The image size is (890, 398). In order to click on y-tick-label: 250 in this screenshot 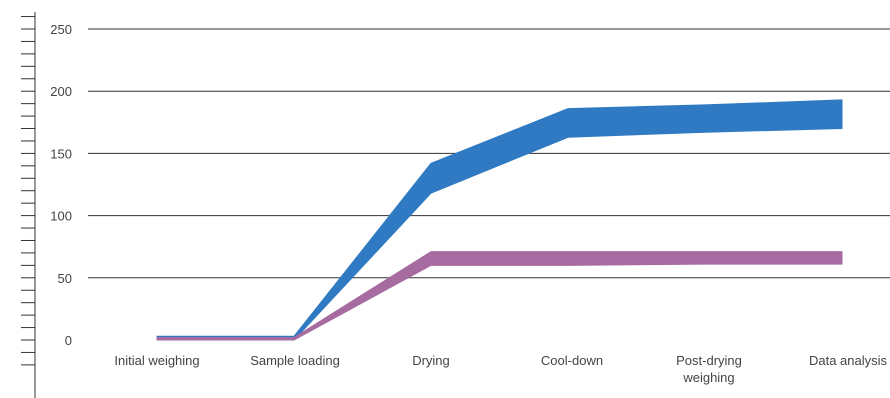, I will do `click(61, 29)`.